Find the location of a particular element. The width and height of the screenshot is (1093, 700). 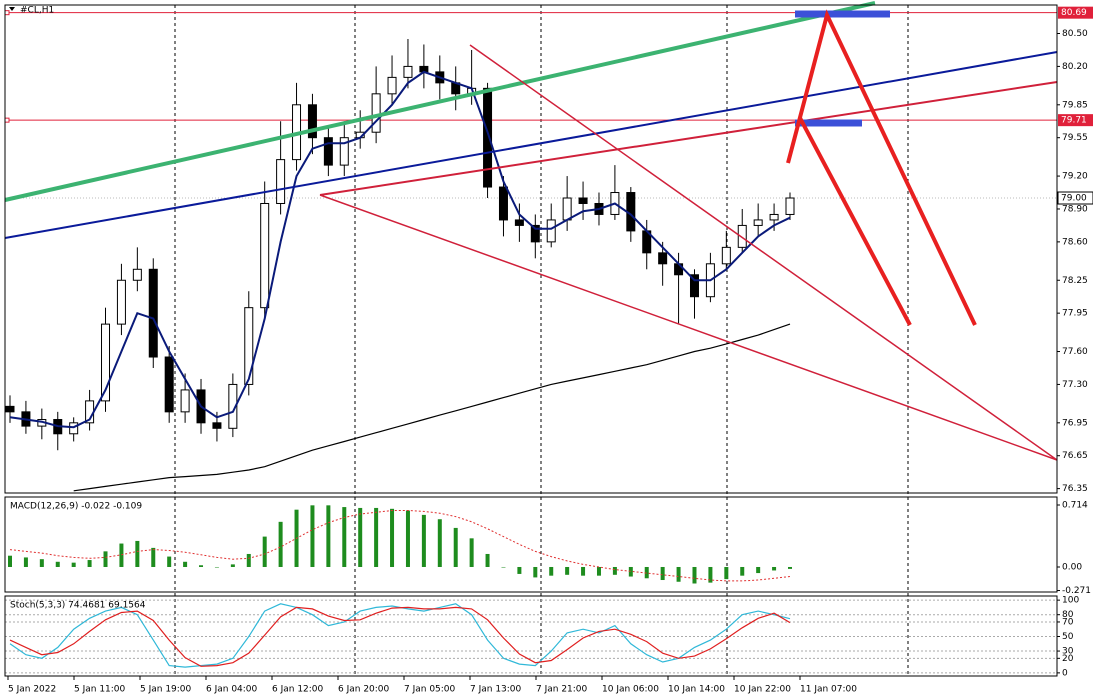

y-tick-label: 80 is located at coordinates (1068, 615).